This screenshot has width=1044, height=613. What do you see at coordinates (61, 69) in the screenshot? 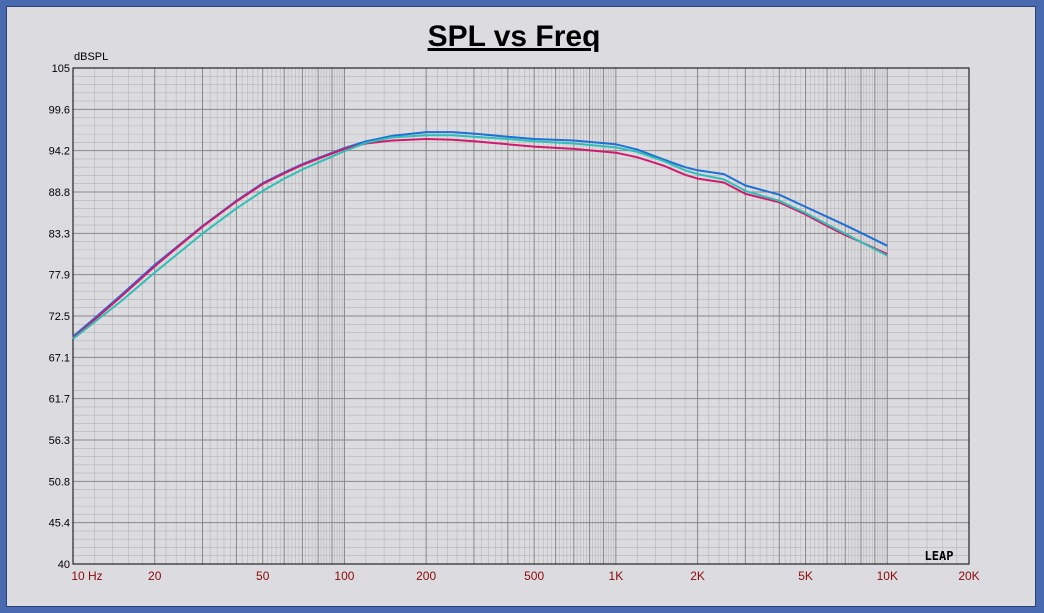
I see `y-tick-label: 105` at bounding box center [61, 69].